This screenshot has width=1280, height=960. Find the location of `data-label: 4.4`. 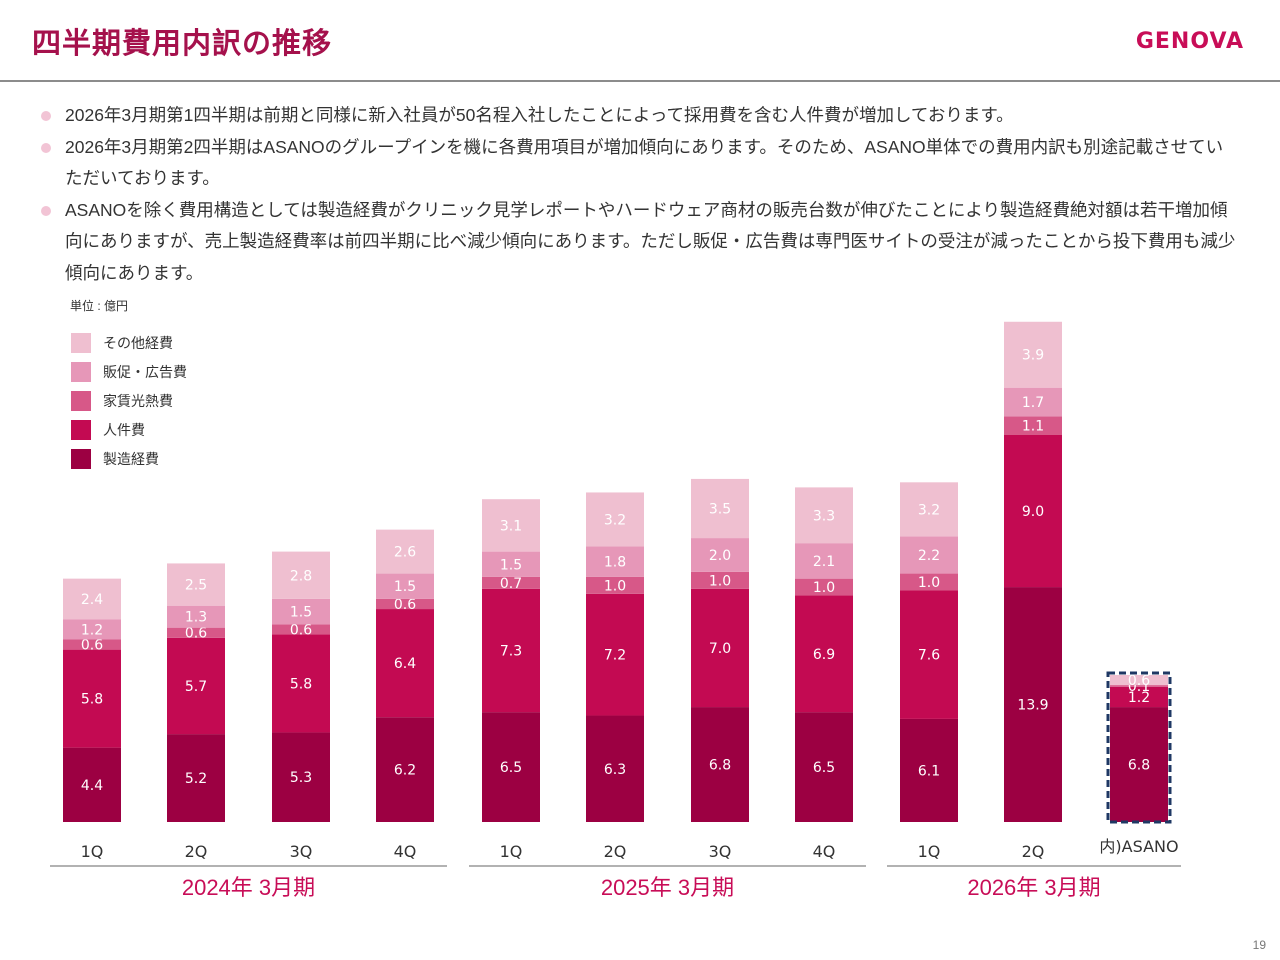

data-label: 4.4 is located at coordinates (92, 786).